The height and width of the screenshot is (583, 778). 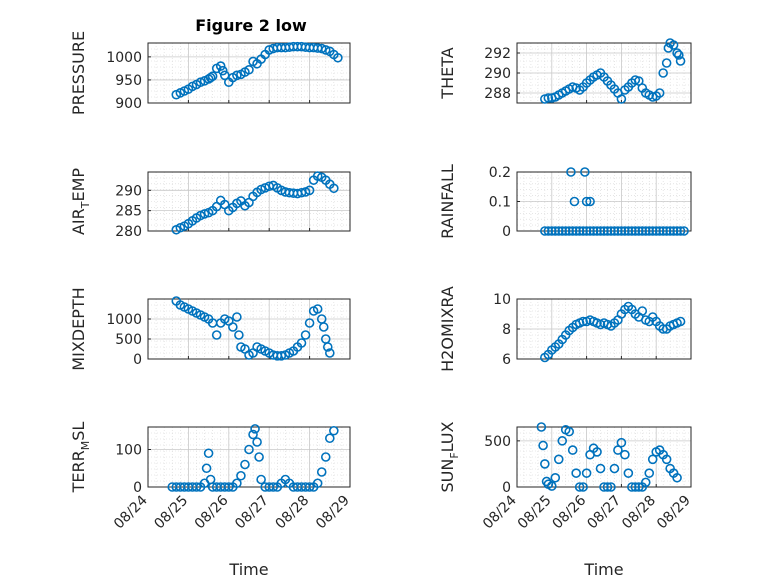 What do you see at coordinates (449, 456) in the screenshot?
I see `y-axis-label: SUNFLUX` at bounding box center [449, 456].